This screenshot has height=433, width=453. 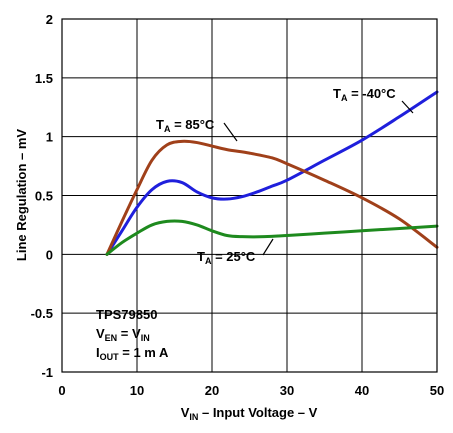 What do you see at coordinates (44, 78) in the screenshot?
I see `y-tick-label: 1.5` at bounding box center [44, 78].